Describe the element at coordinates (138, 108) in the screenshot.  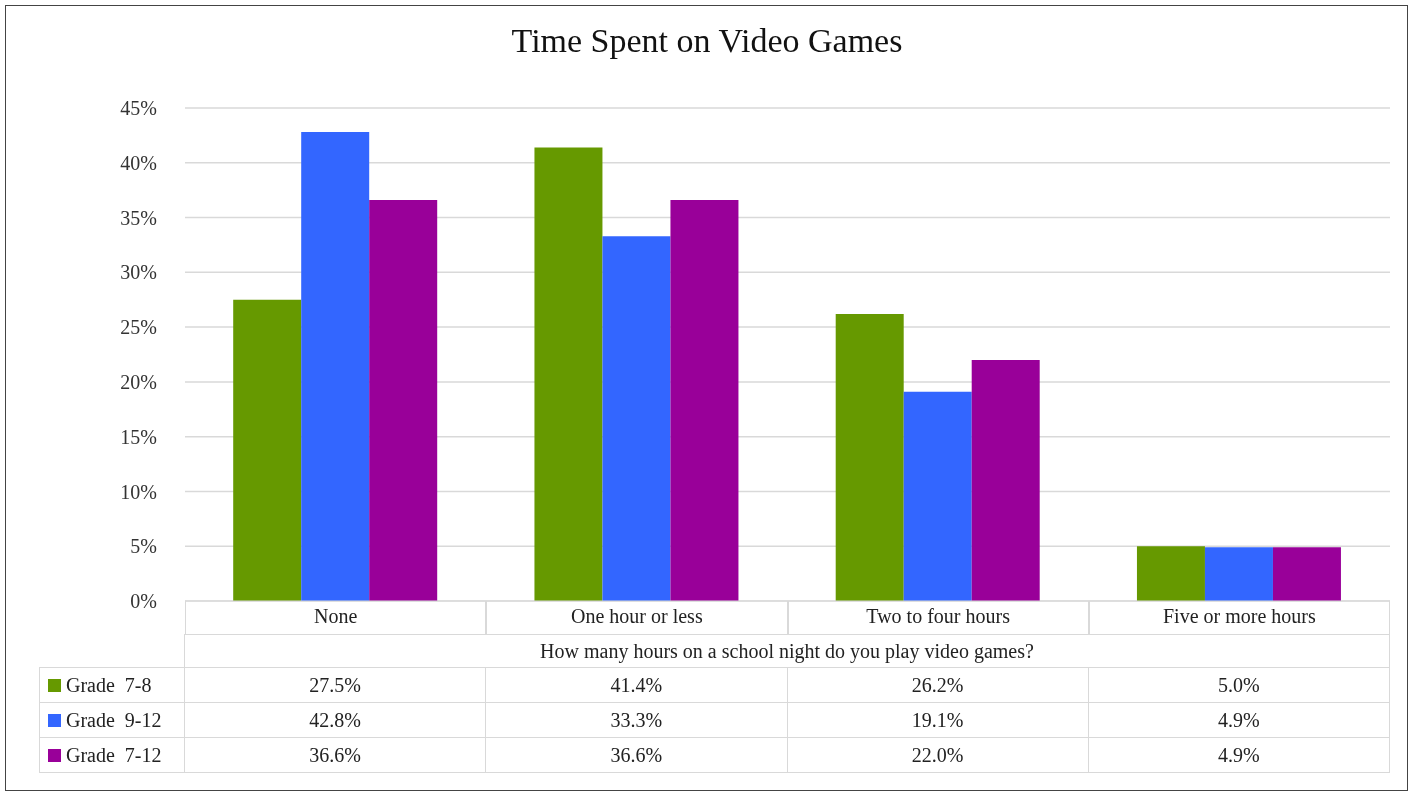
I see `y-tick-label: 45%` at that location.